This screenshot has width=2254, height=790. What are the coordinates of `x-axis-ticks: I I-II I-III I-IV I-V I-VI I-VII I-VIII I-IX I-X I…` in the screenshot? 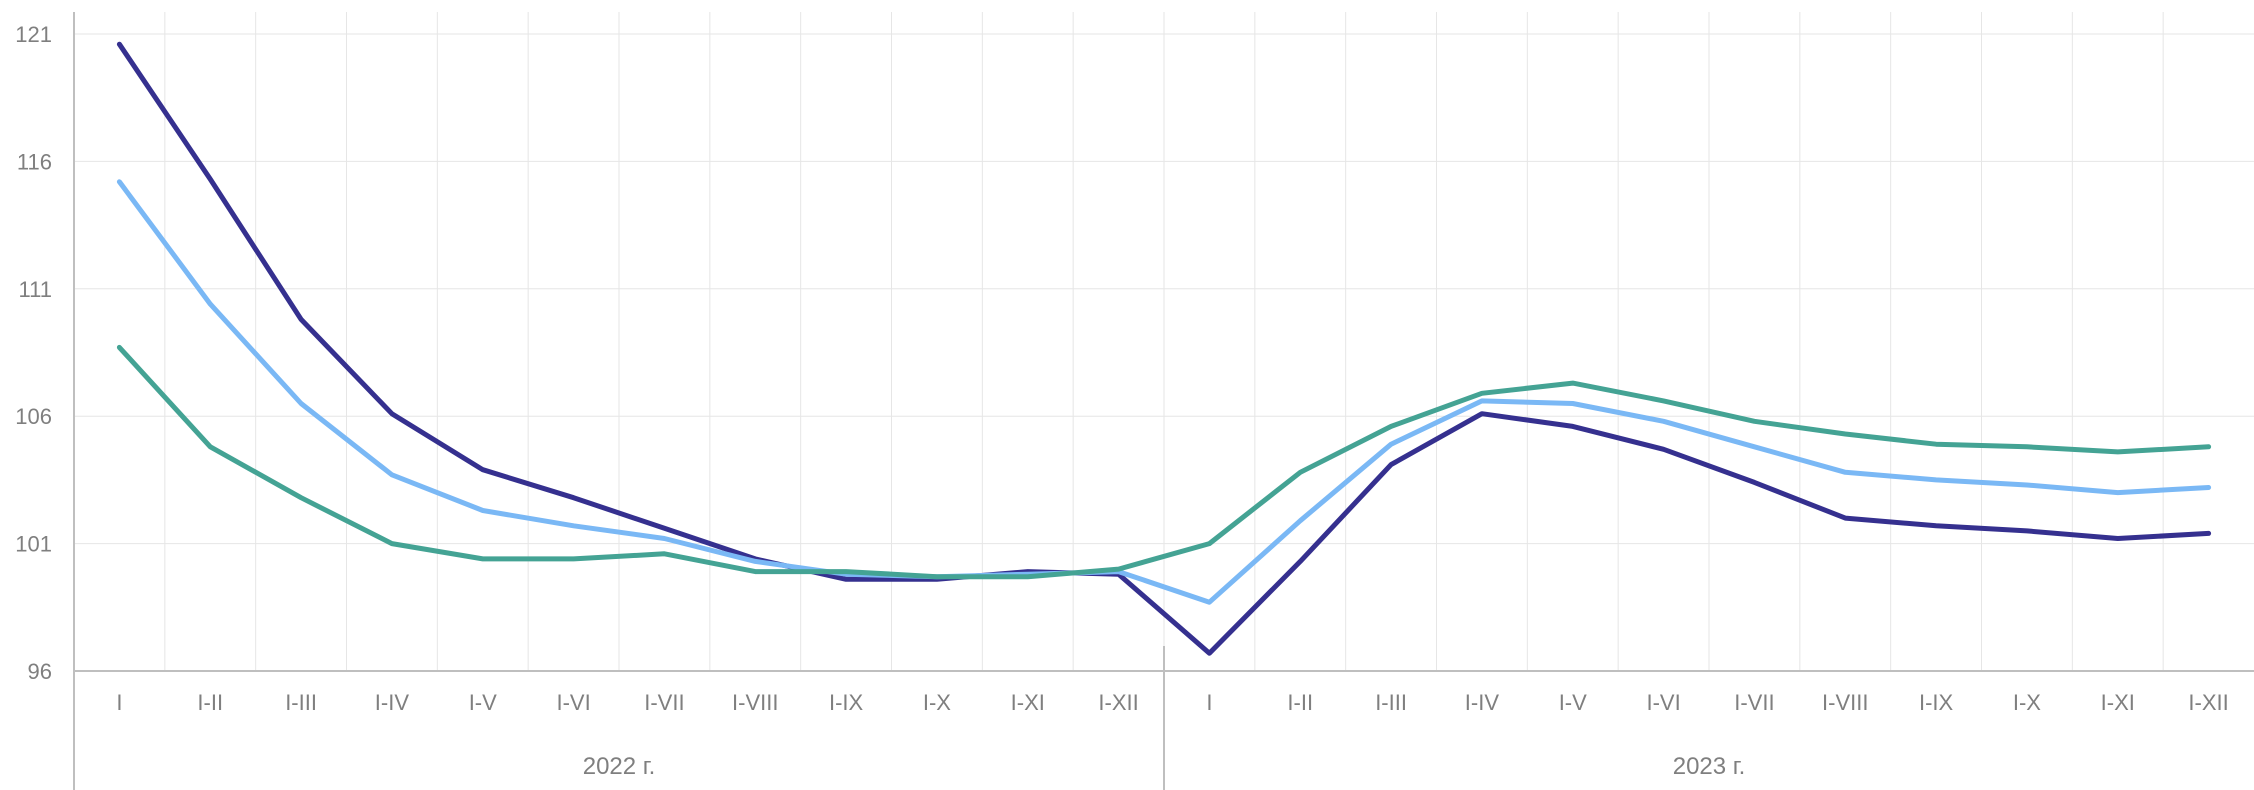 It's located at (1172, 735).